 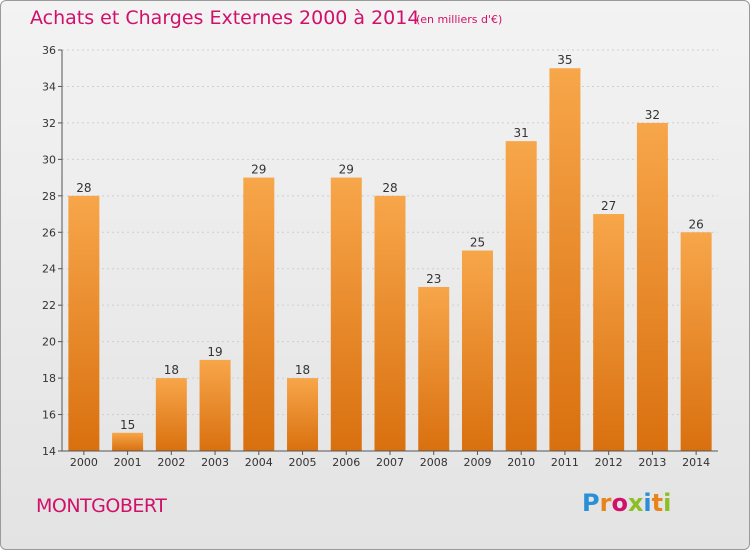 I want to click on x-tick-label: 2000, so click(x=84, y=462).